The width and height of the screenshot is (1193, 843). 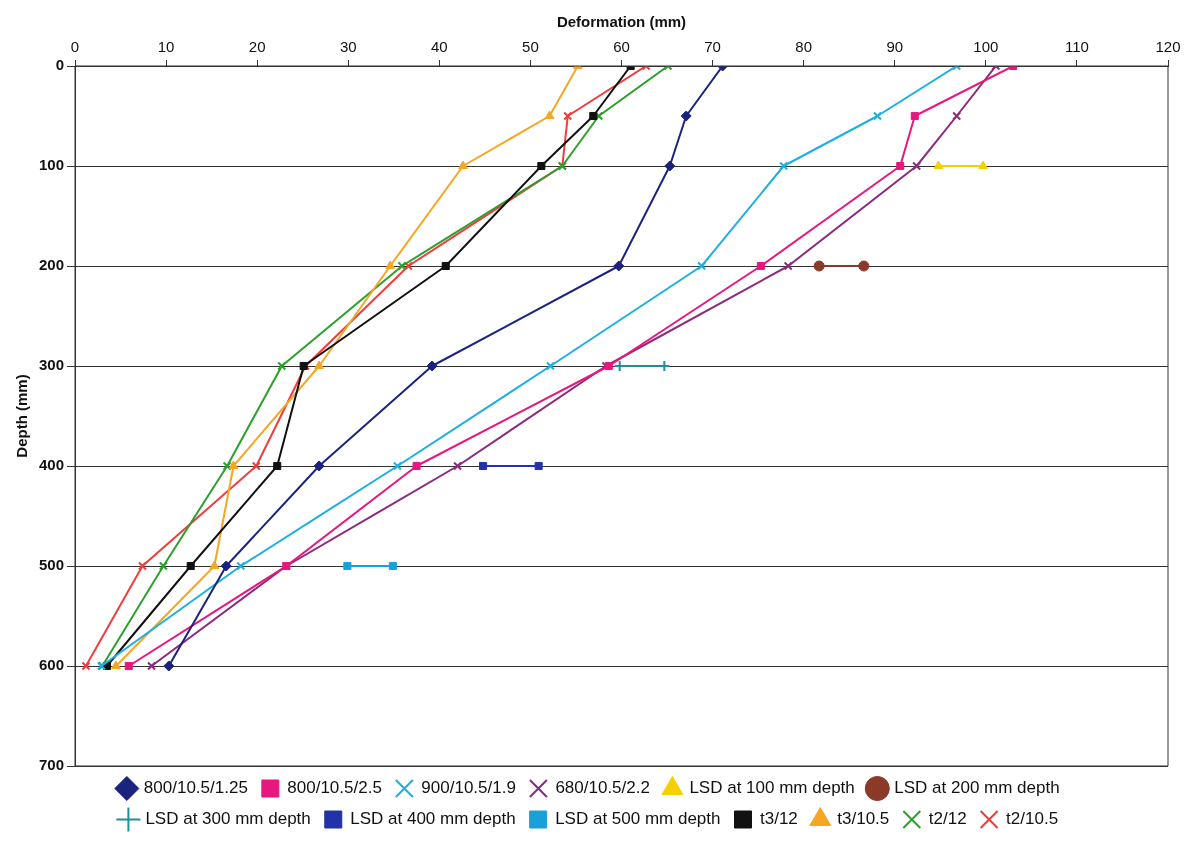 What do you see at coordinates (22, 416) in the screenshot?
I see `y-axis-title: Depth (mm)` at bounding box center [22, 416].